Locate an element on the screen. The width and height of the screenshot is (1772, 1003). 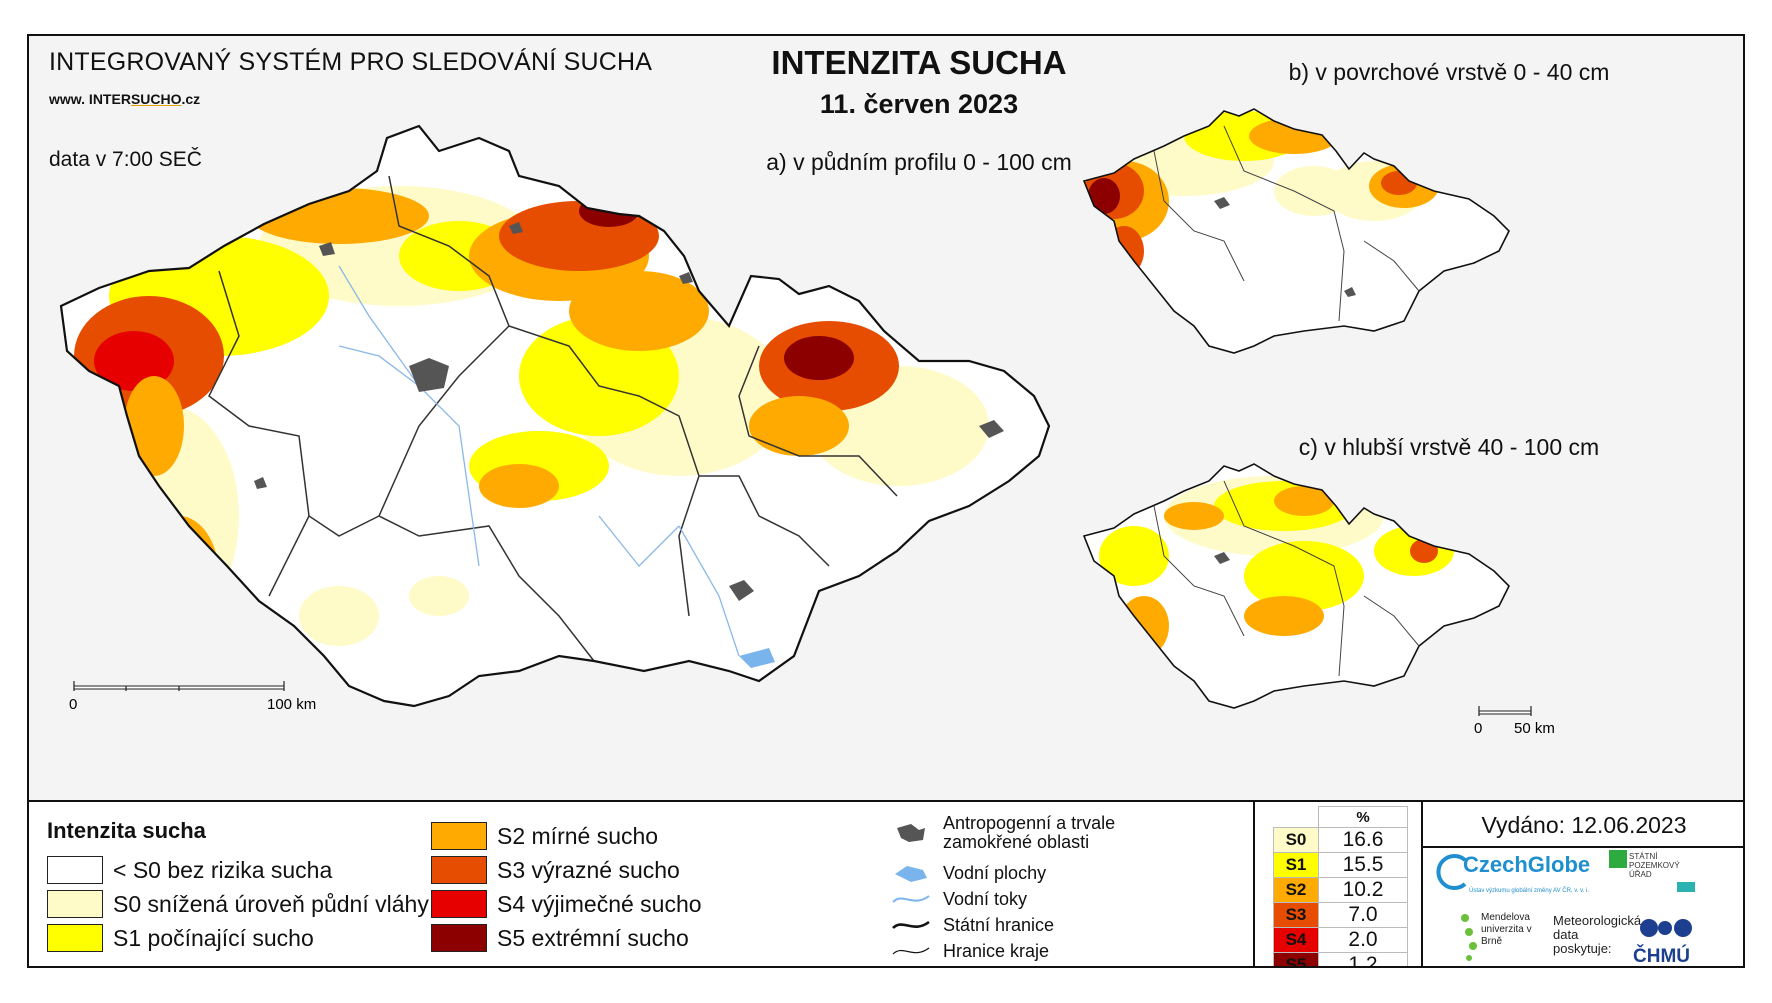
website-link: www. INTERSUCHO.cz is located at coordinates (124, 99).